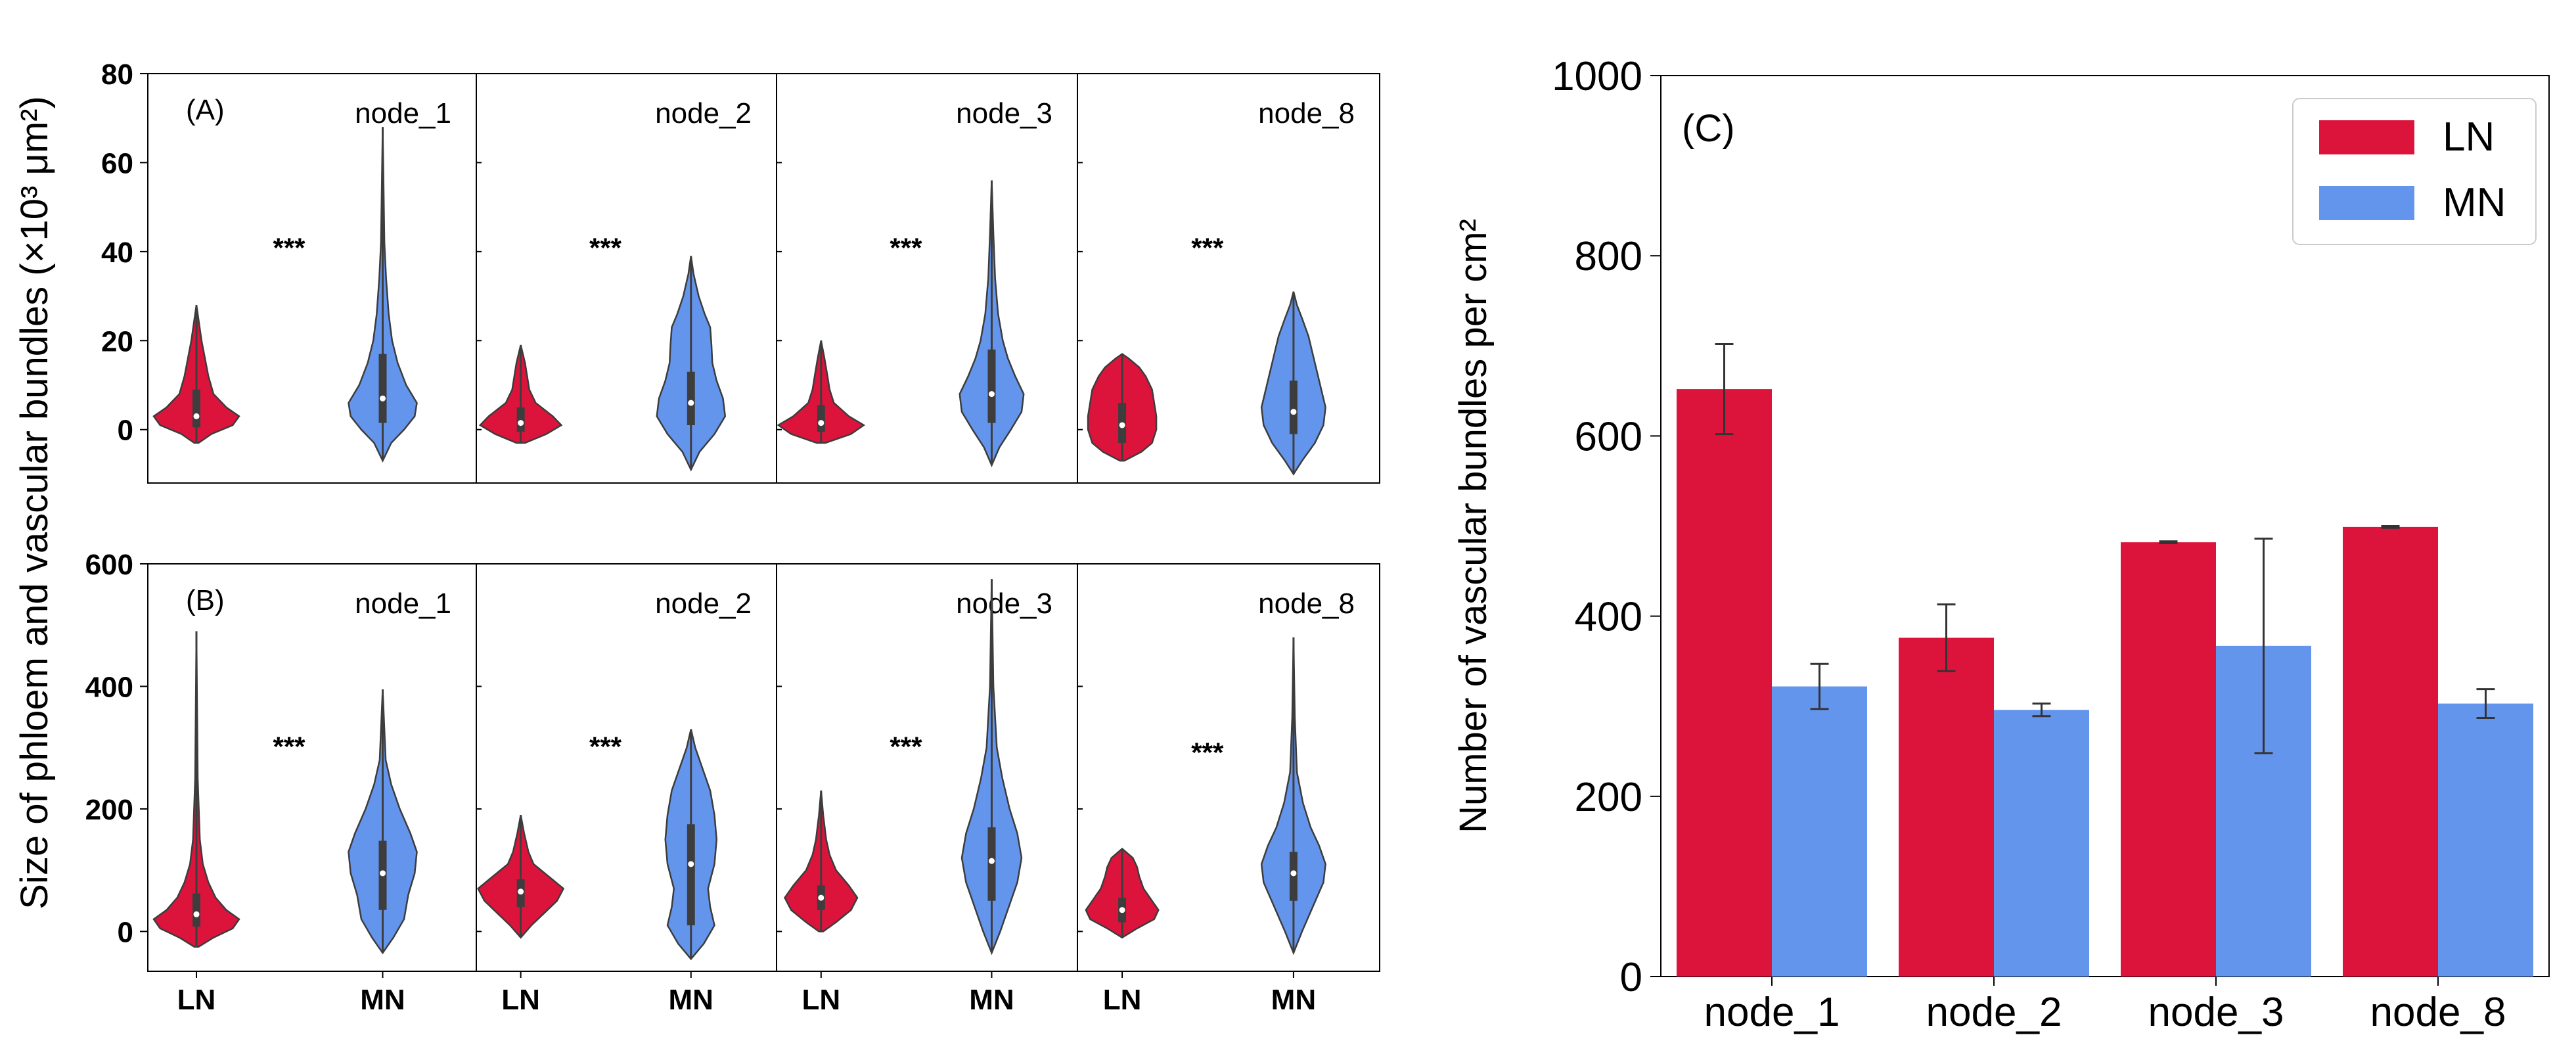  Describe the element at coordinates (1597, 76) in the screenshot. I see `y-tick-label: 1000` at that location.